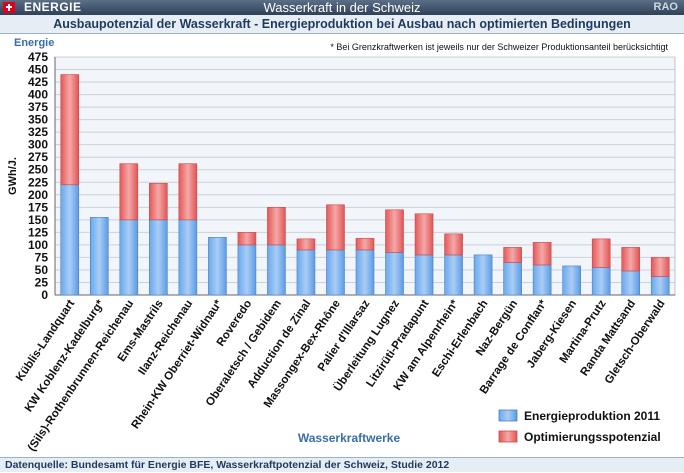  Describe the element at coordinates (38, 145) in the screenshot. I see `y-tick-label: 300` at that location.